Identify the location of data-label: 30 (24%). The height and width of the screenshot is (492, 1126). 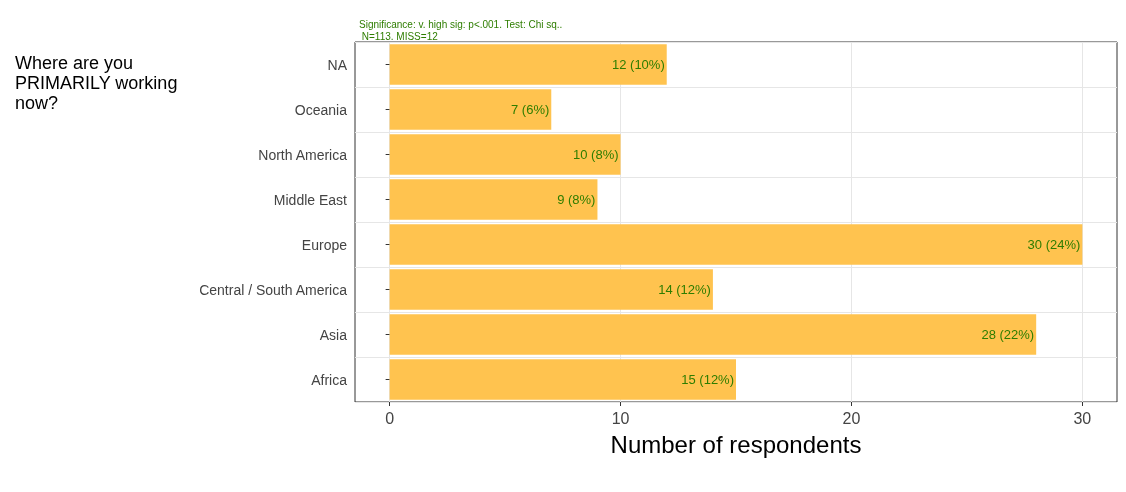
(1054, 244).